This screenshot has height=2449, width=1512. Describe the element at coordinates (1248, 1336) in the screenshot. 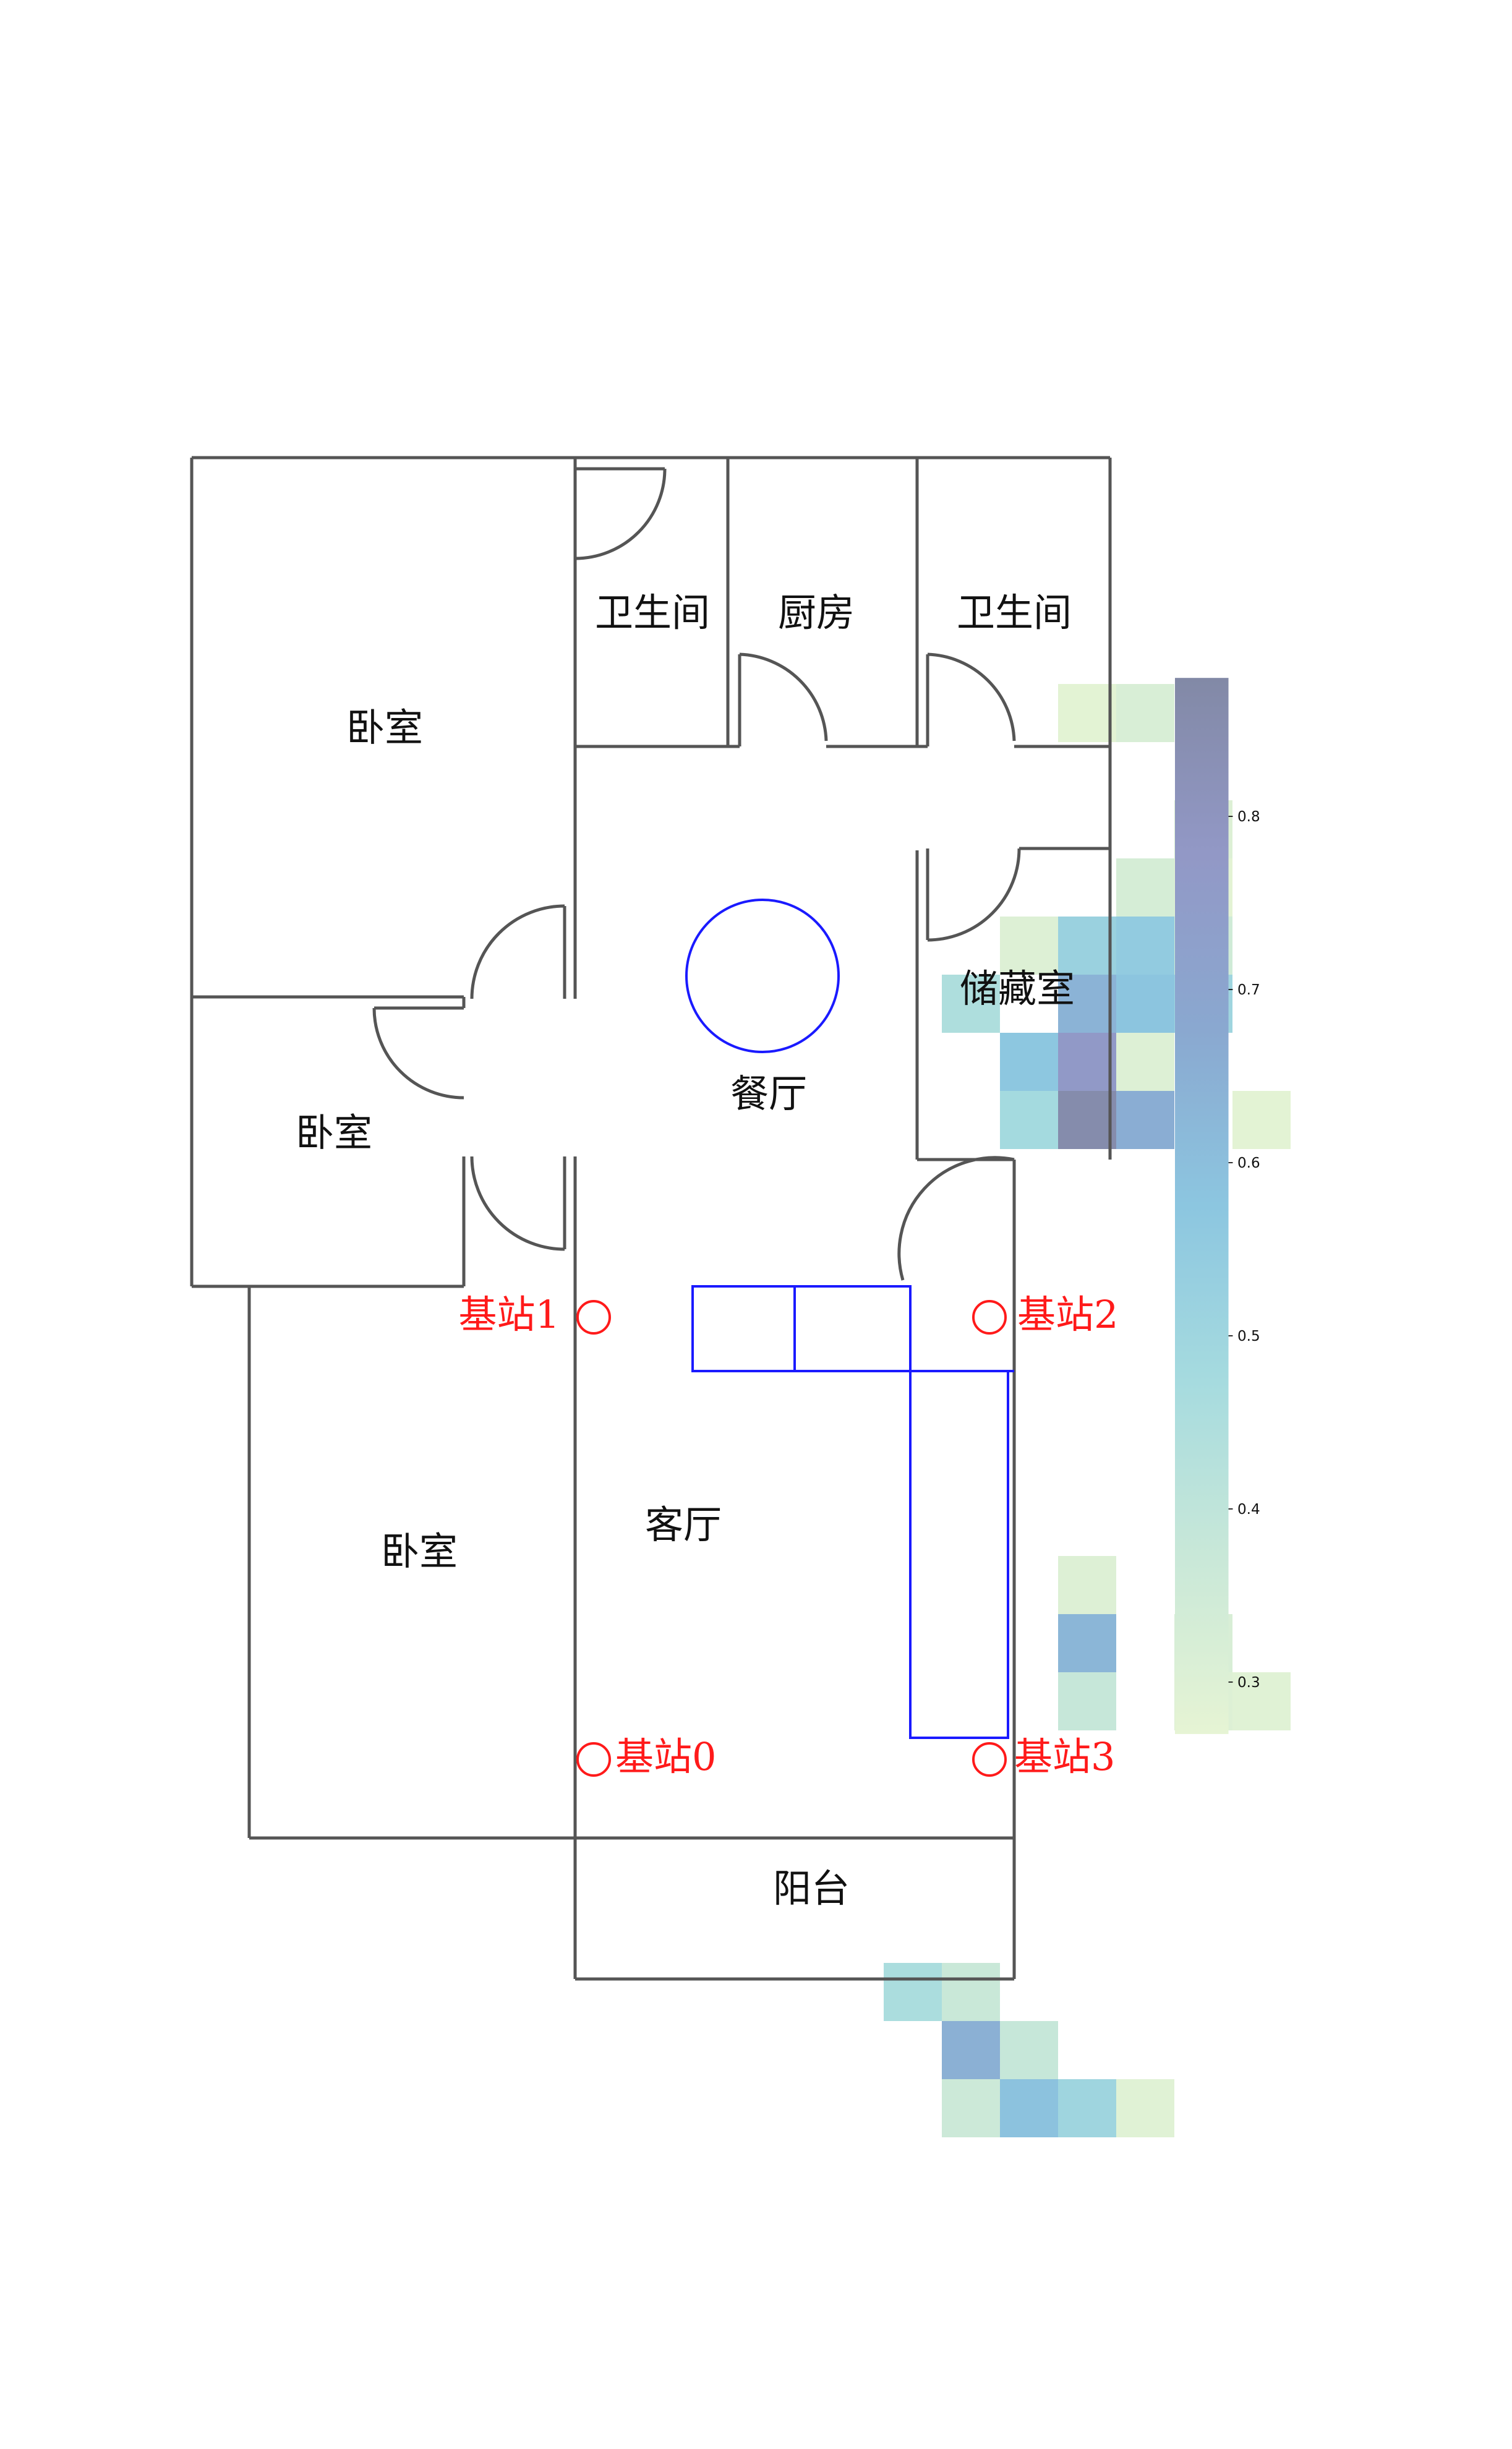

I see `colorbar-tick-label: 0.5` at that location.